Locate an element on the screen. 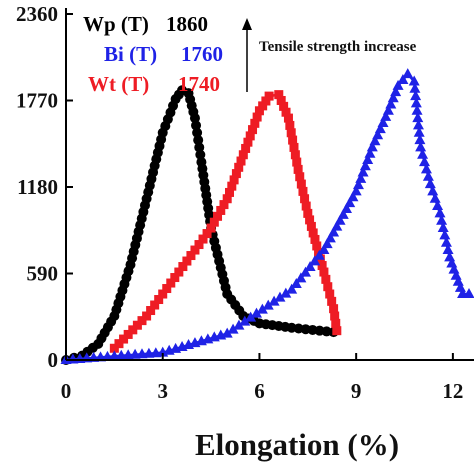 This screenshot has width=474, height=474. y-tick-label: 1180 is located at coordinates (37, 187).